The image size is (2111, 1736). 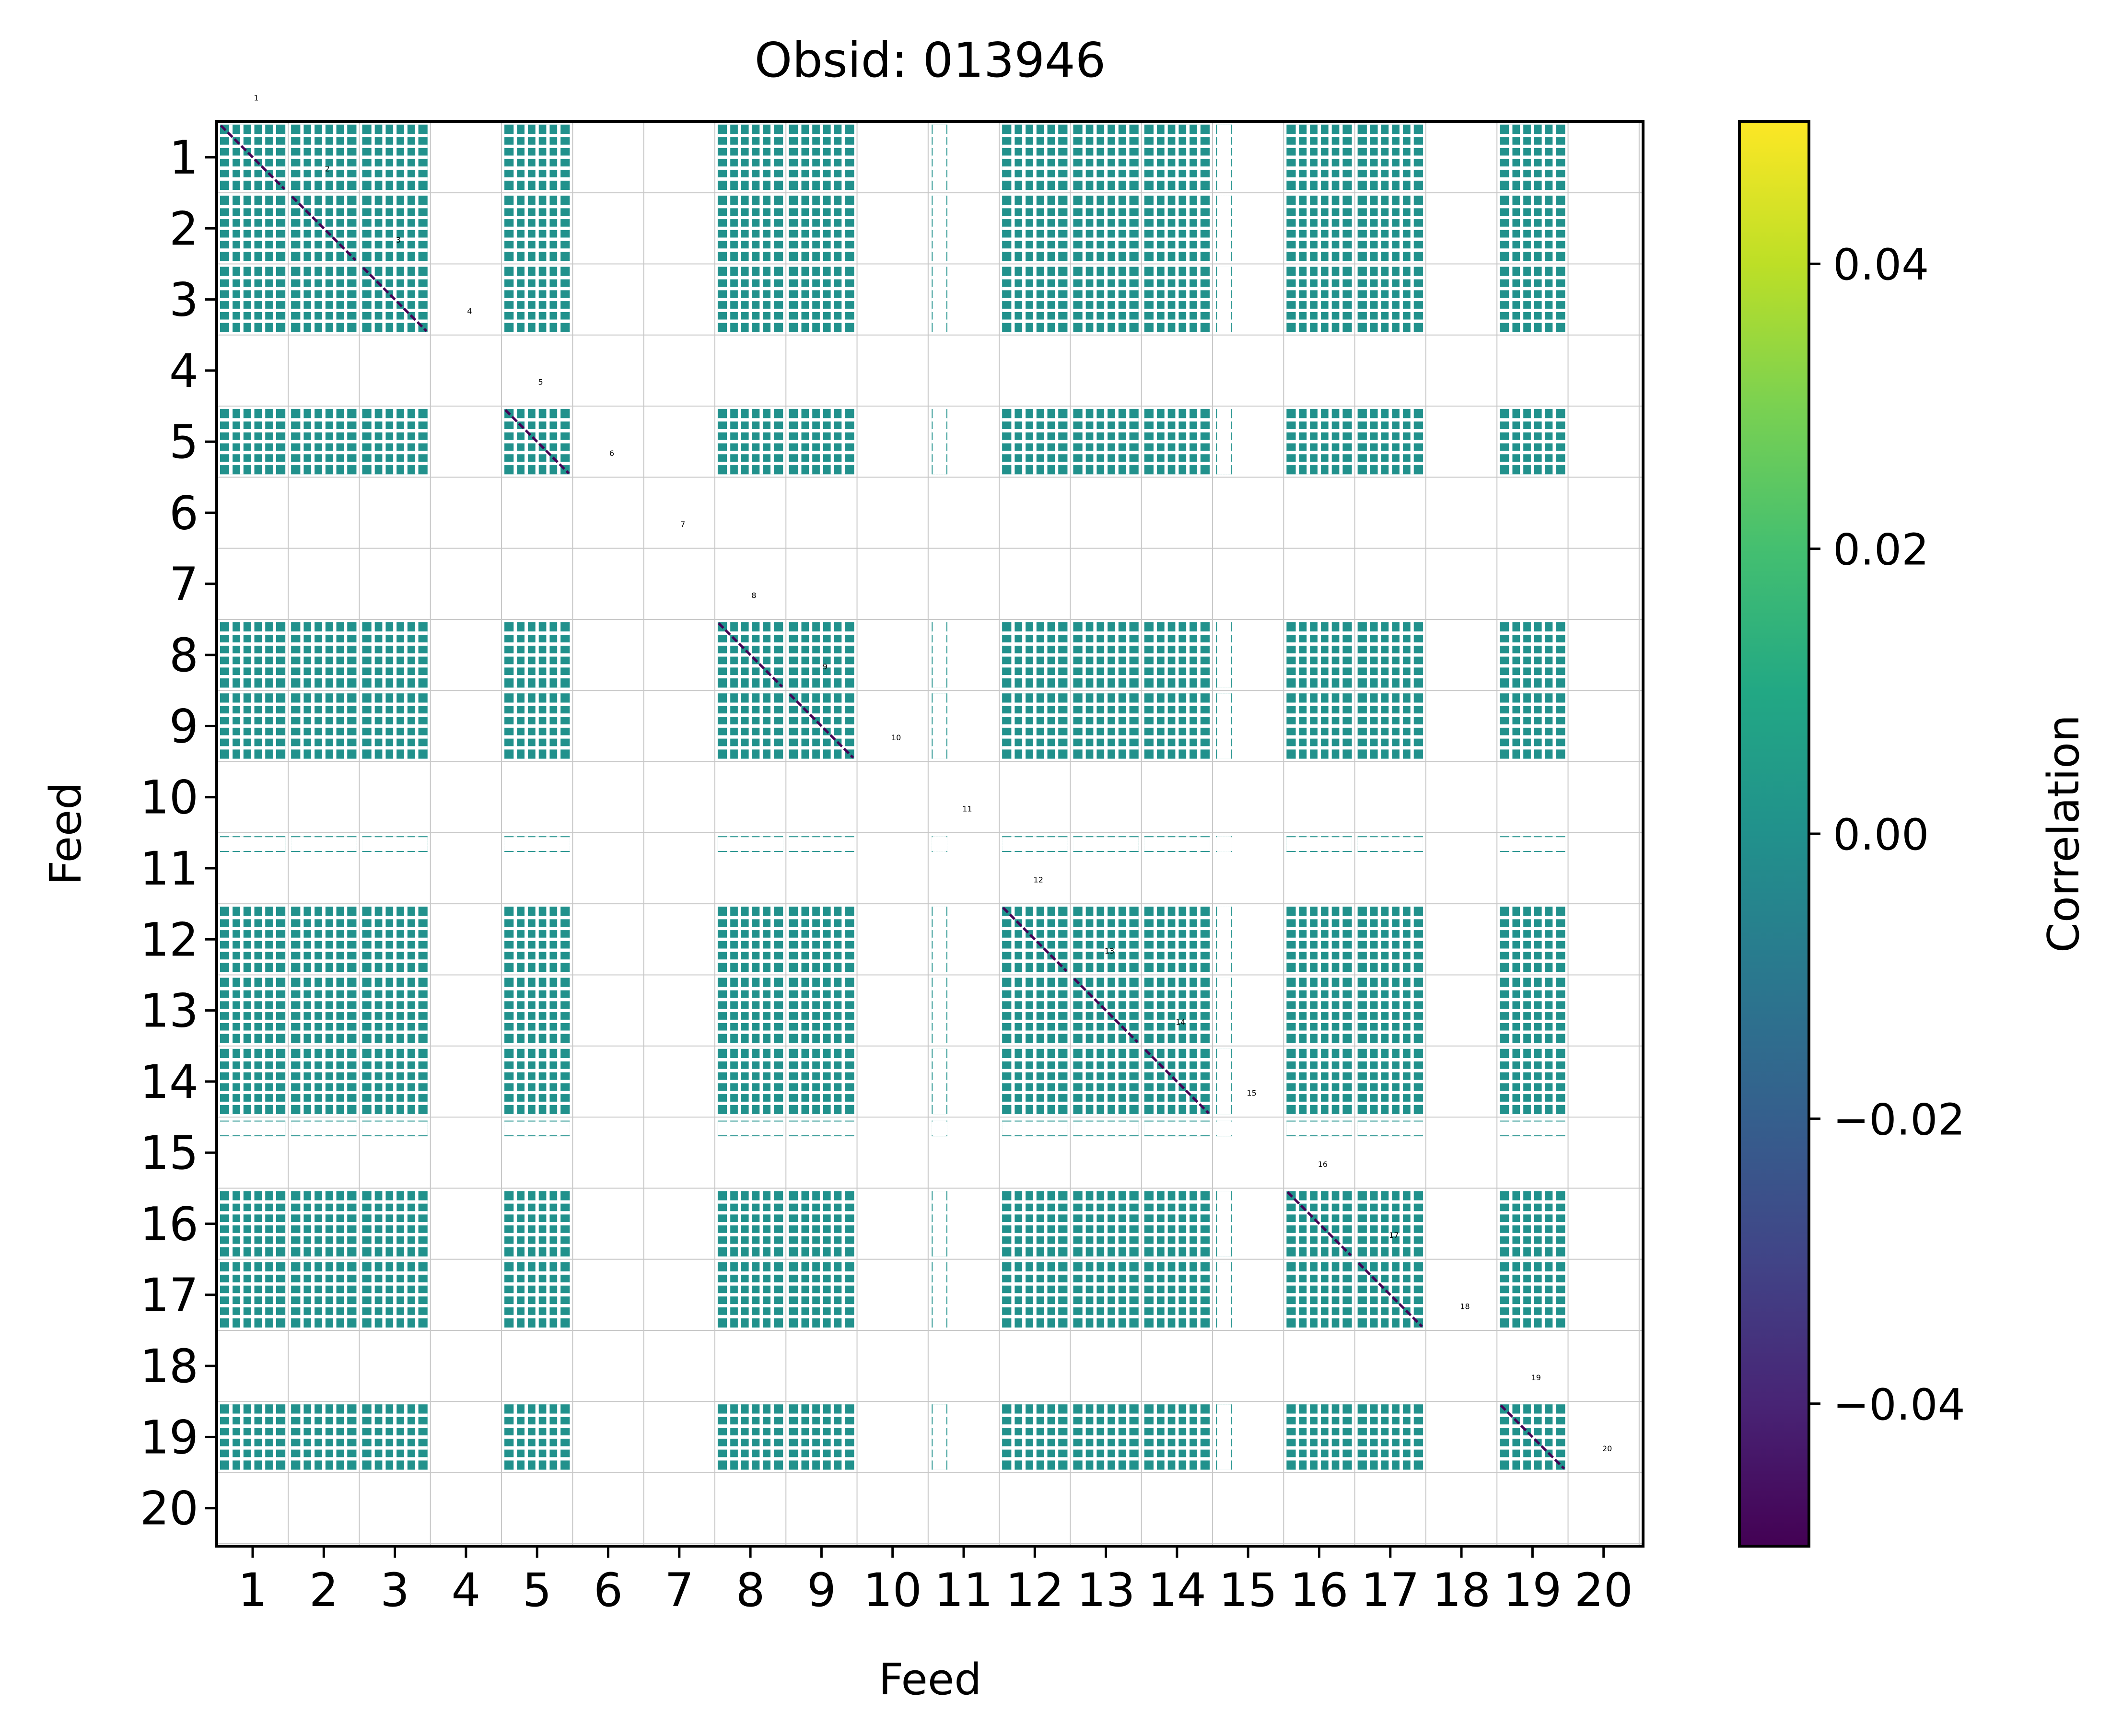 What do you see at coordinates (183, 726) in the screenshot?
I see `y-tick-label: 9` at bounding box center [183, 726].